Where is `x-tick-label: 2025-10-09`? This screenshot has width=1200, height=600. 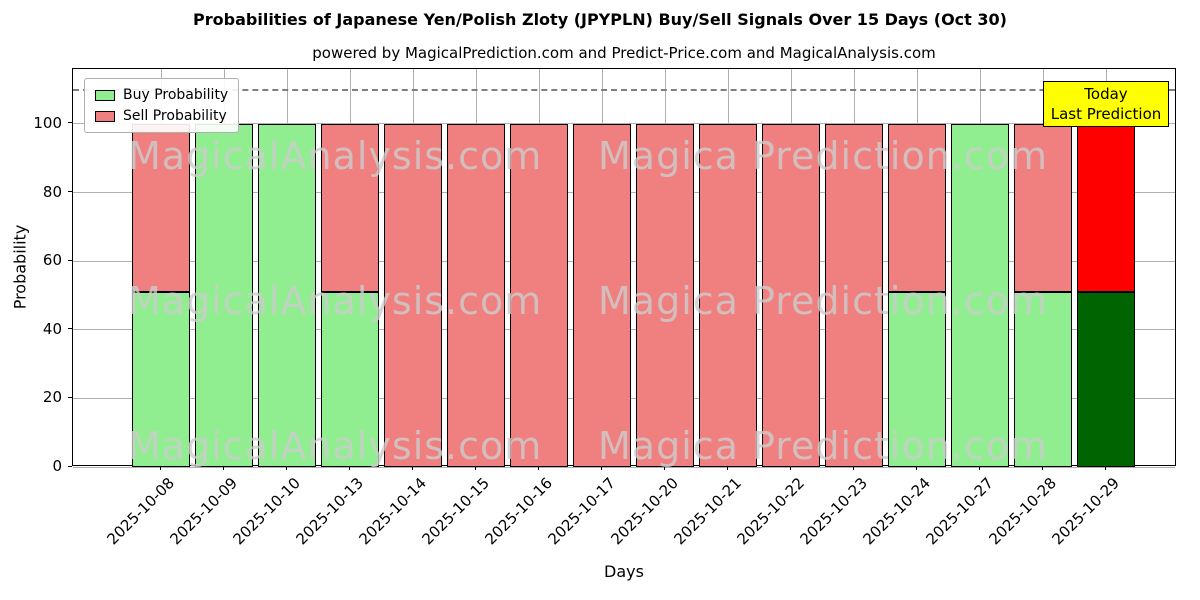 x-tick-label: 2025-10-09 is located at coordinates (203, 511).